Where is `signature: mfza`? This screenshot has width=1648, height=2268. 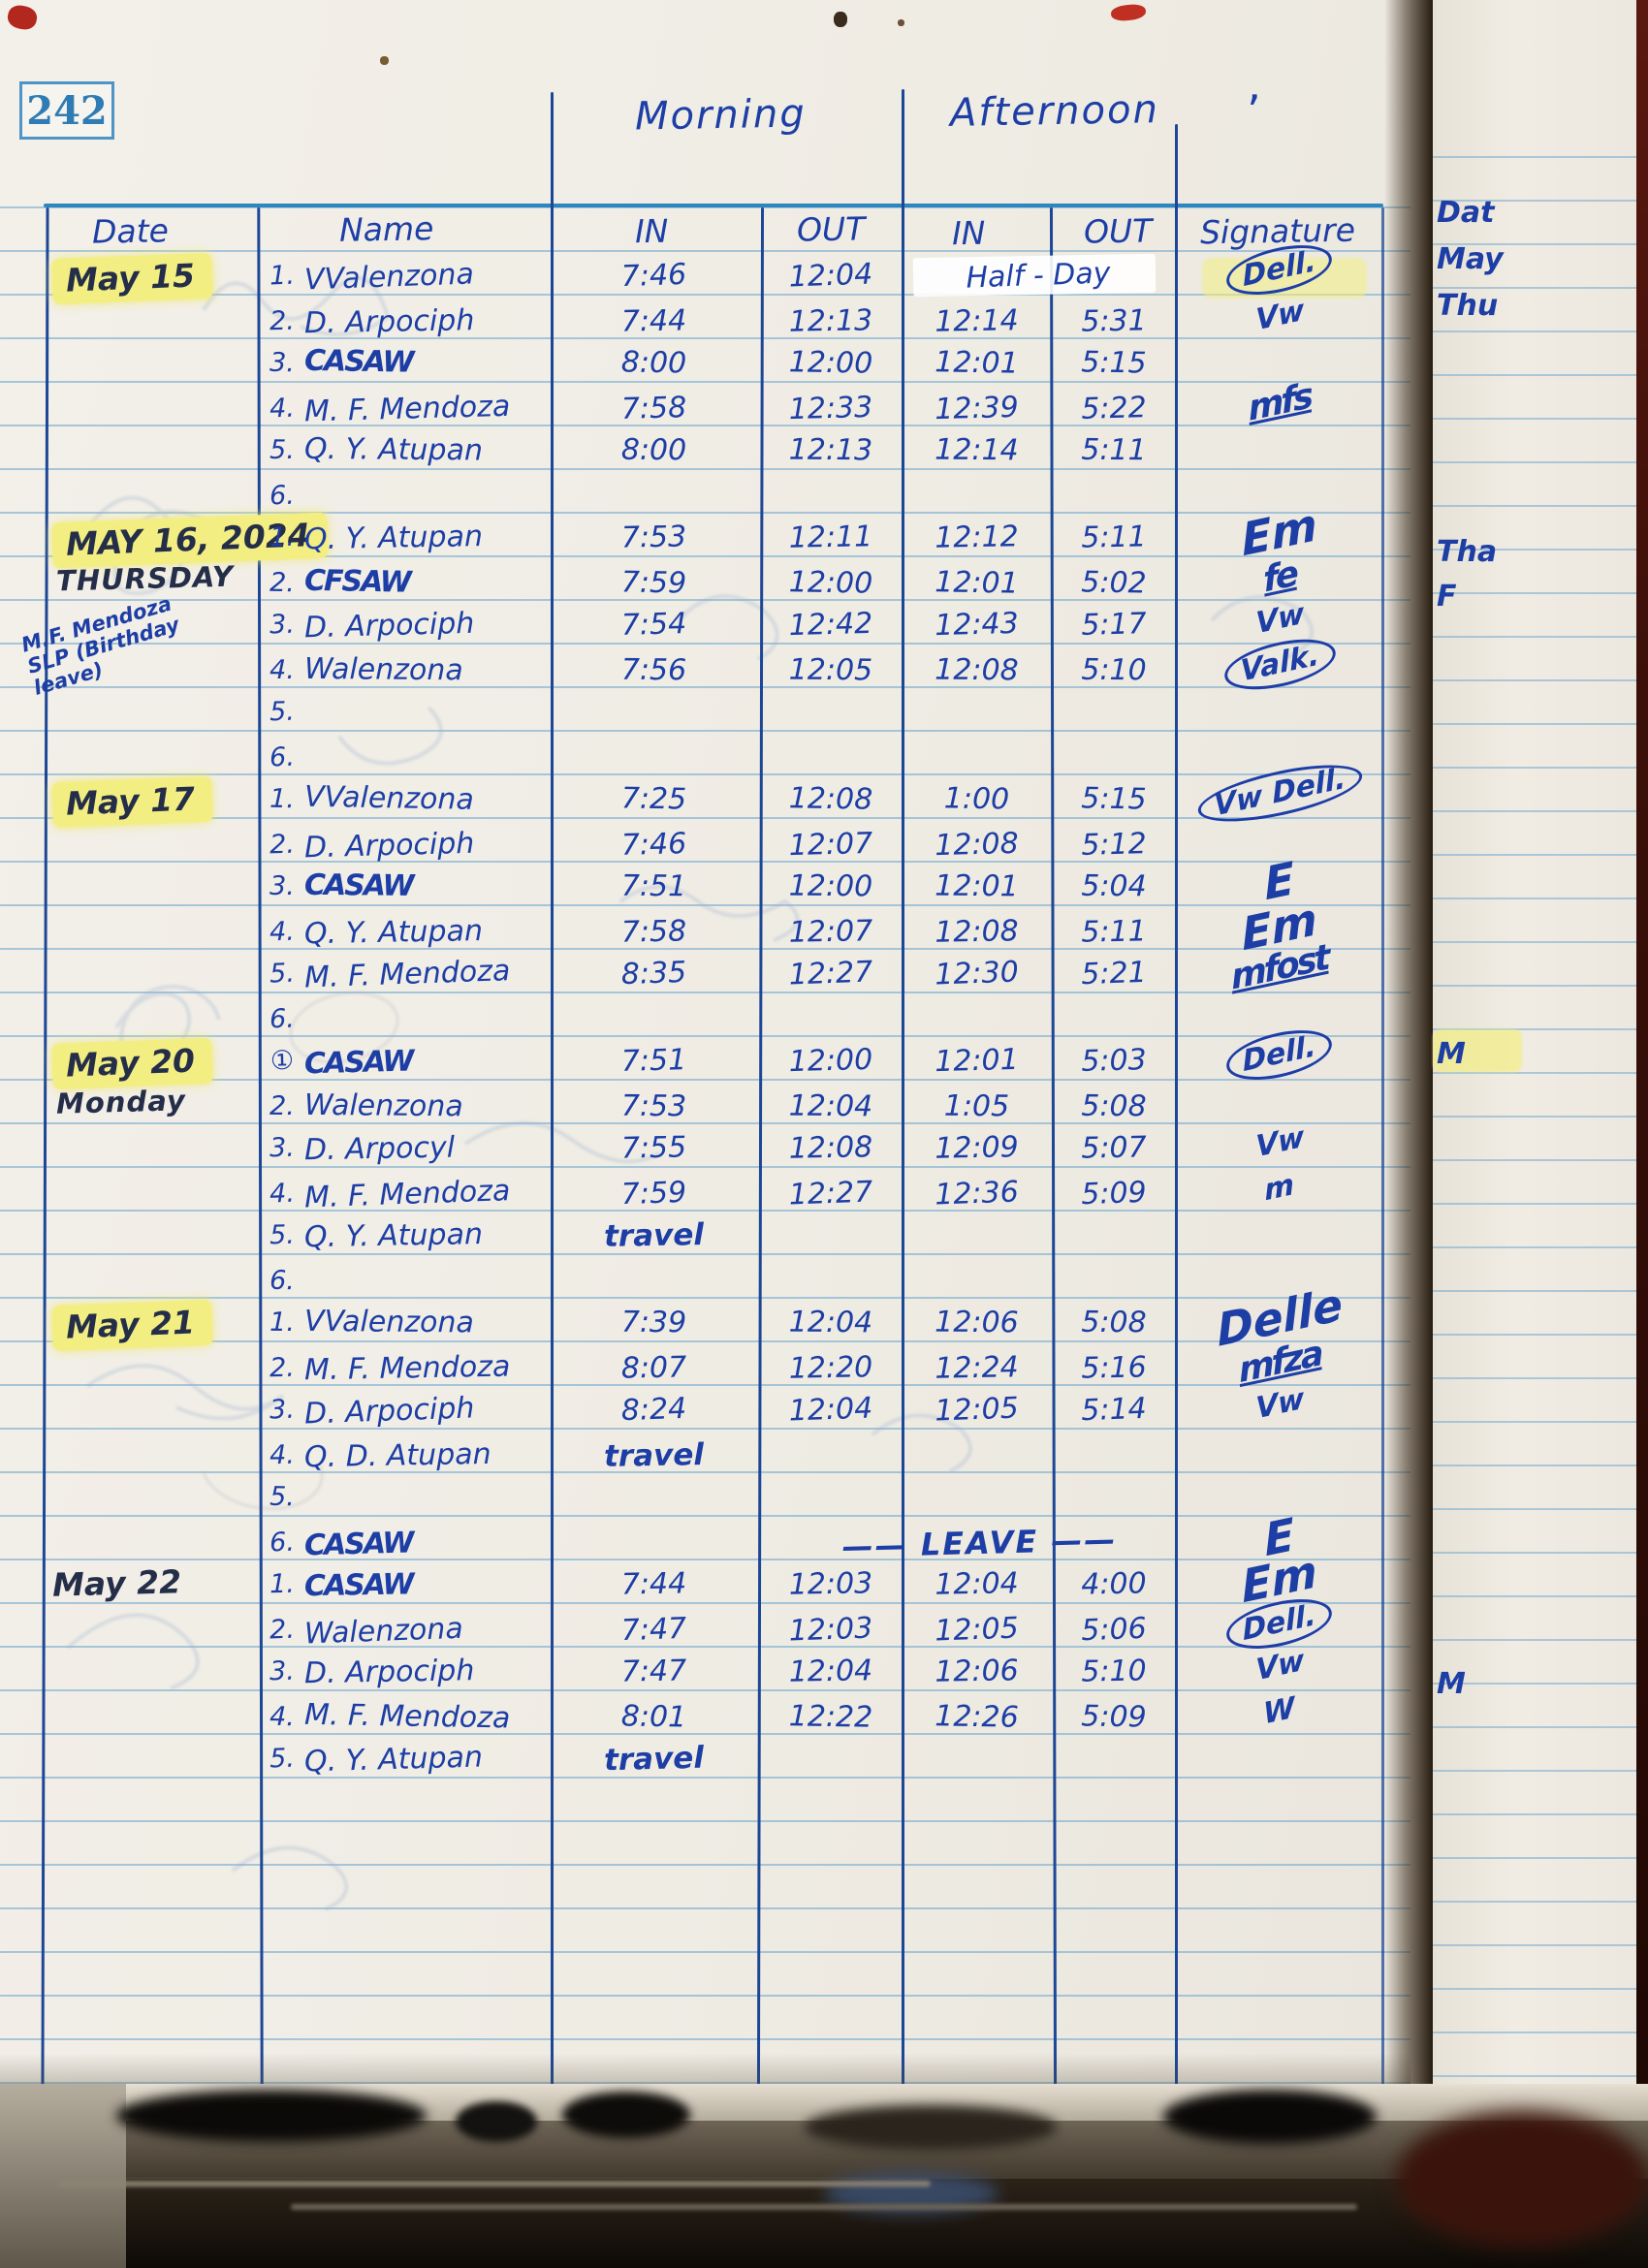
signature: mfza is located at coordinates (1279, 1363).